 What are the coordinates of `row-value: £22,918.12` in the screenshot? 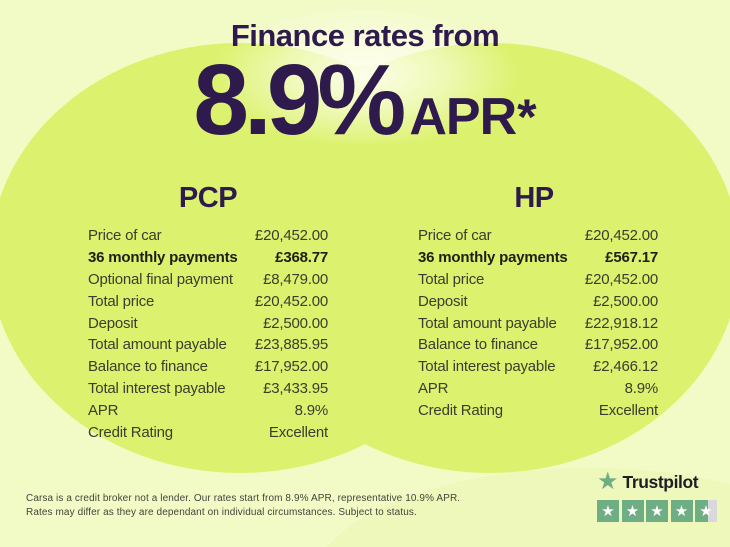 It's located at (621, 323).